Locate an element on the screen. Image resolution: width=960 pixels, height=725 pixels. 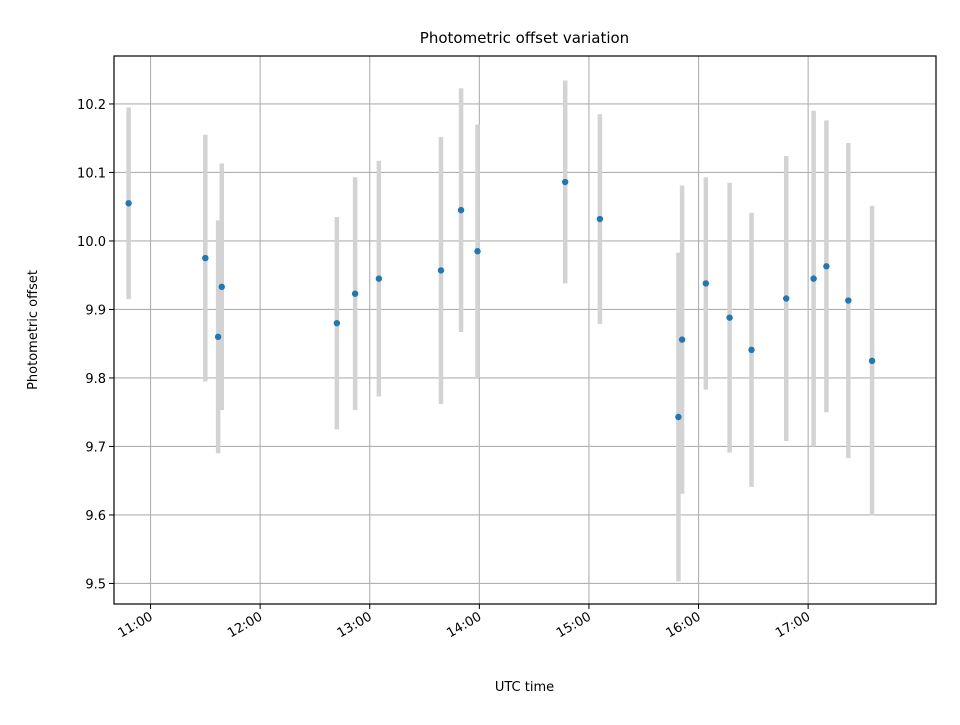
y-tick-label: 10.0 is located at coordinates (91, 242).